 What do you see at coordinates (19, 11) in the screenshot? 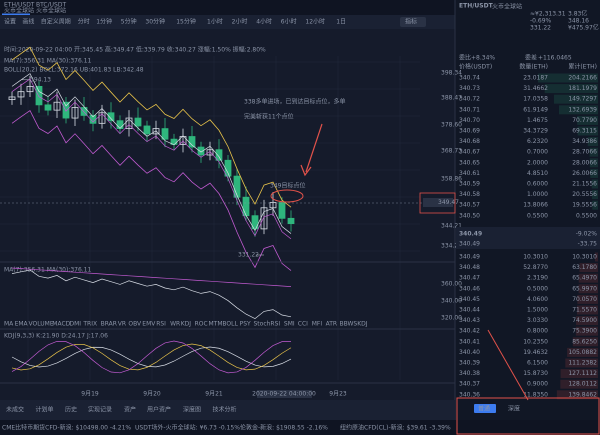
I see `pair-tab-exchange: 火币全球站` at bounding box center [19, 11].